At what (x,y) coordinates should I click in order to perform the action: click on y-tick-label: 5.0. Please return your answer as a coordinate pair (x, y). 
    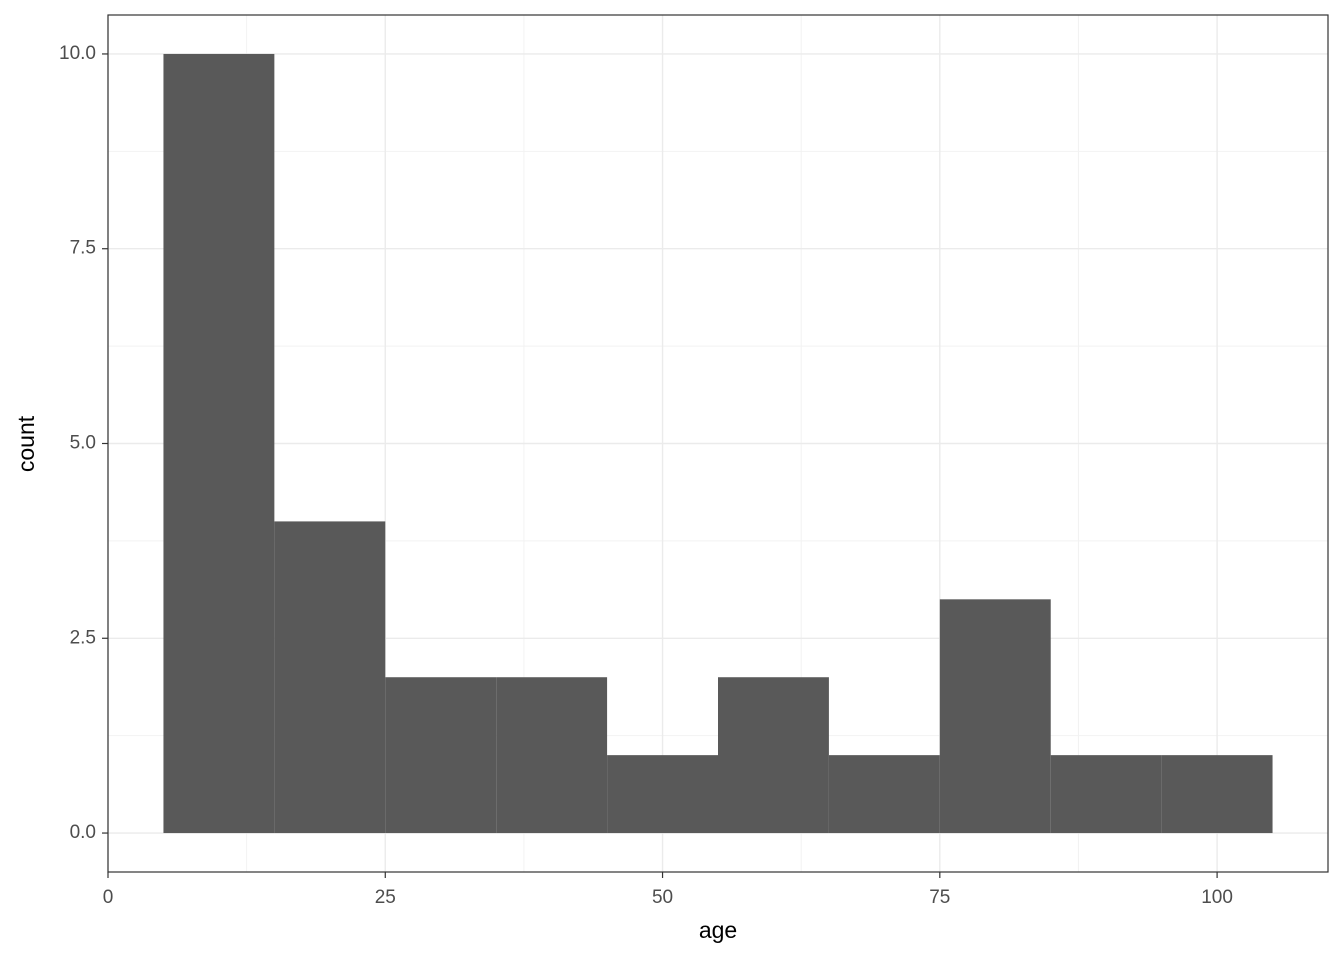
    Looking at the image, I should click on (83, 443).